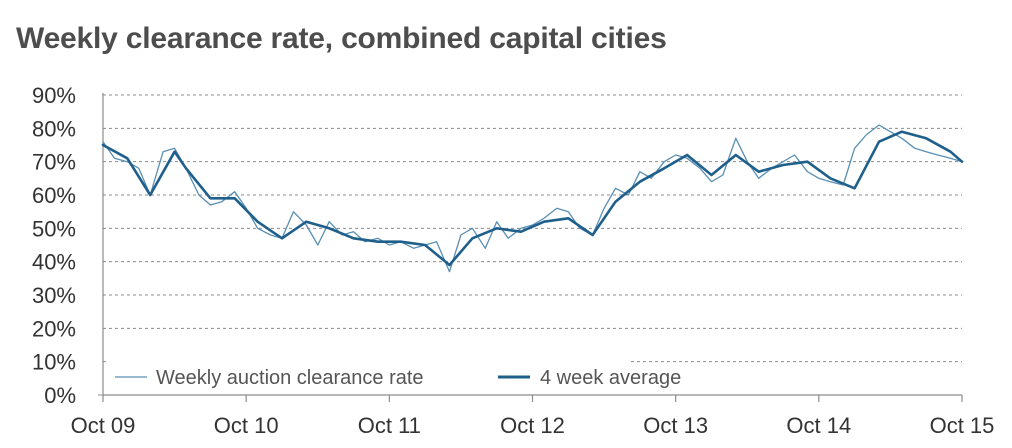  I want to click on y-tick-label: 50%, so click(54, 228).